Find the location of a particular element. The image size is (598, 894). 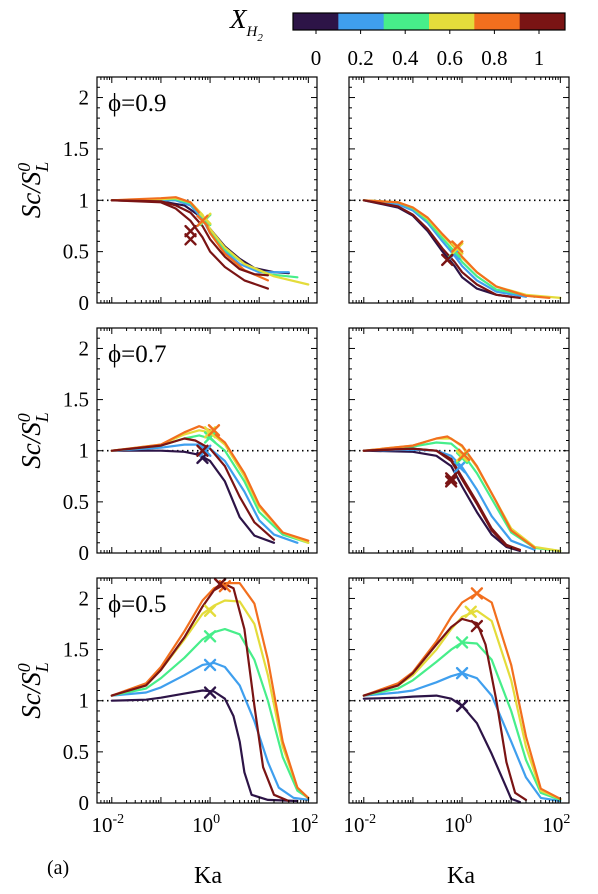

plot-frame is located at coordinates (459, 440).